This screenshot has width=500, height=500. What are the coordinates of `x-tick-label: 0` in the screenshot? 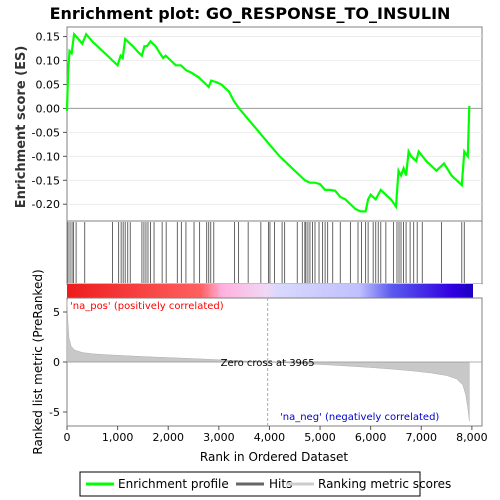 It's located at (67, 437).